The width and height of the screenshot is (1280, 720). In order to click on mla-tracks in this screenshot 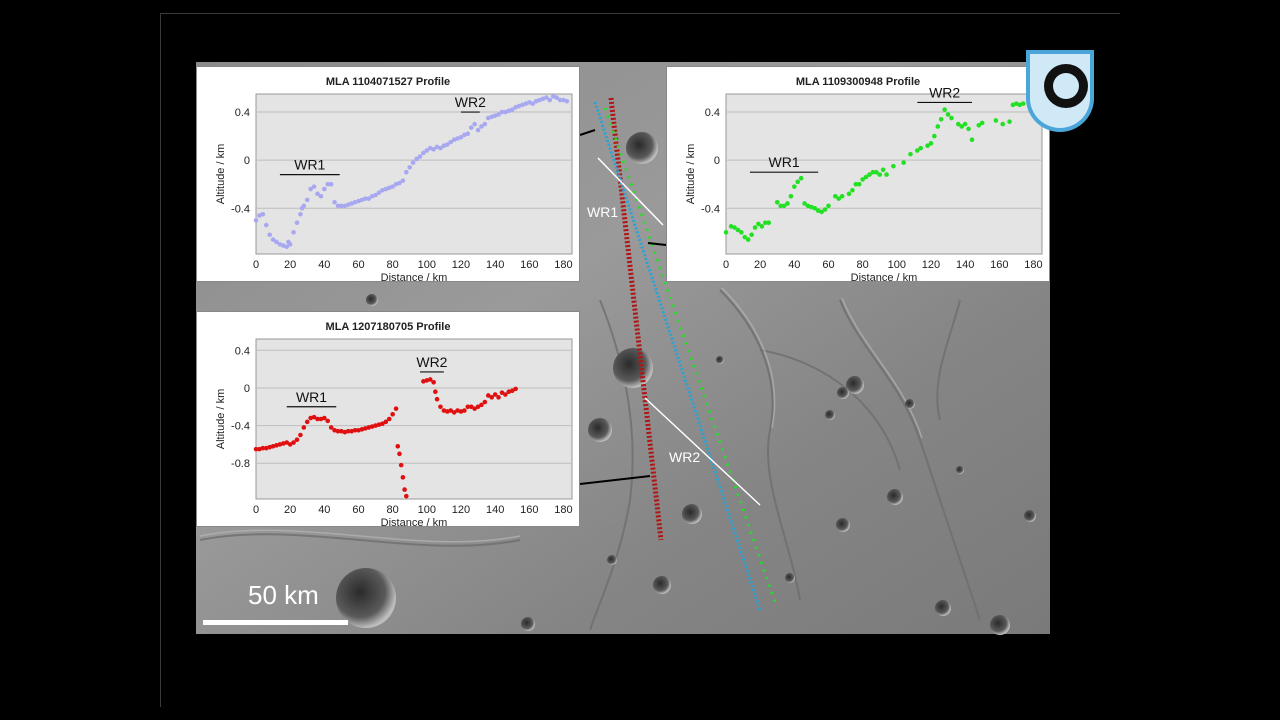, I will do `click(685, 354)`.